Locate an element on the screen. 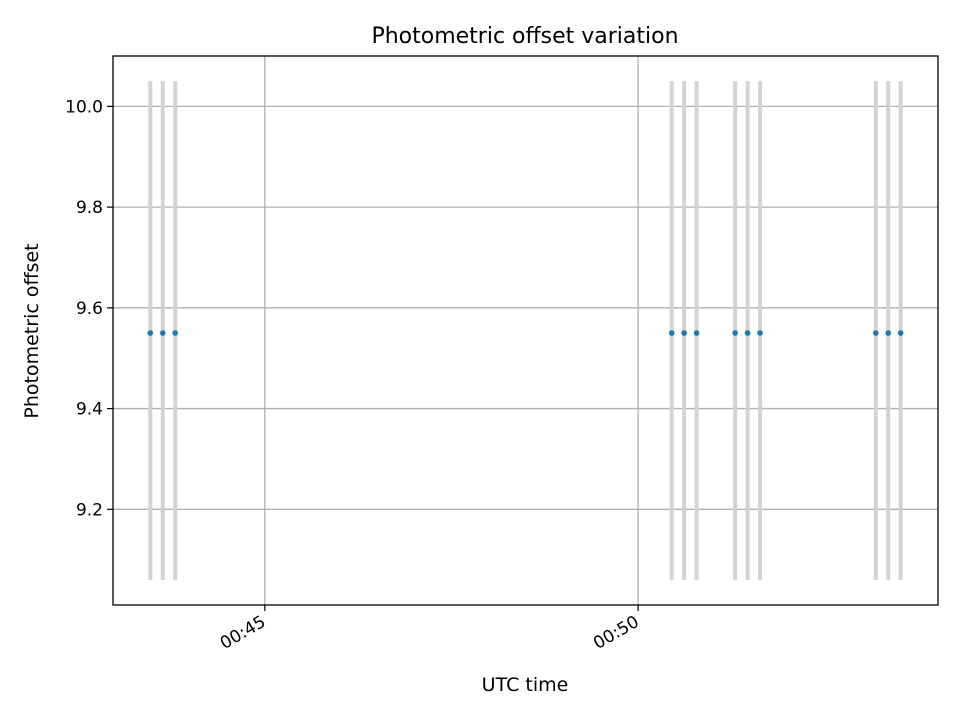 The height and width of the screenshot is (720, 960). y-tick-label: 9.4 is located at coordinates (89, 410).